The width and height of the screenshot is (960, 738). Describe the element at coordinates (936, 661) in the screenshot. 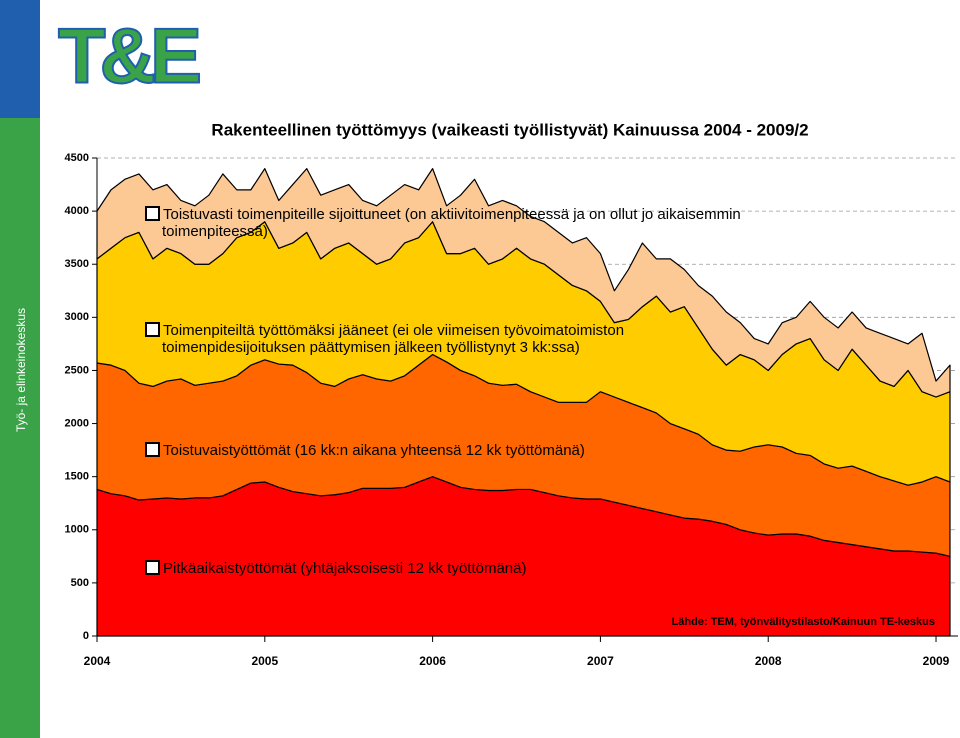

I see `x-tick-label: 2009` at that location.